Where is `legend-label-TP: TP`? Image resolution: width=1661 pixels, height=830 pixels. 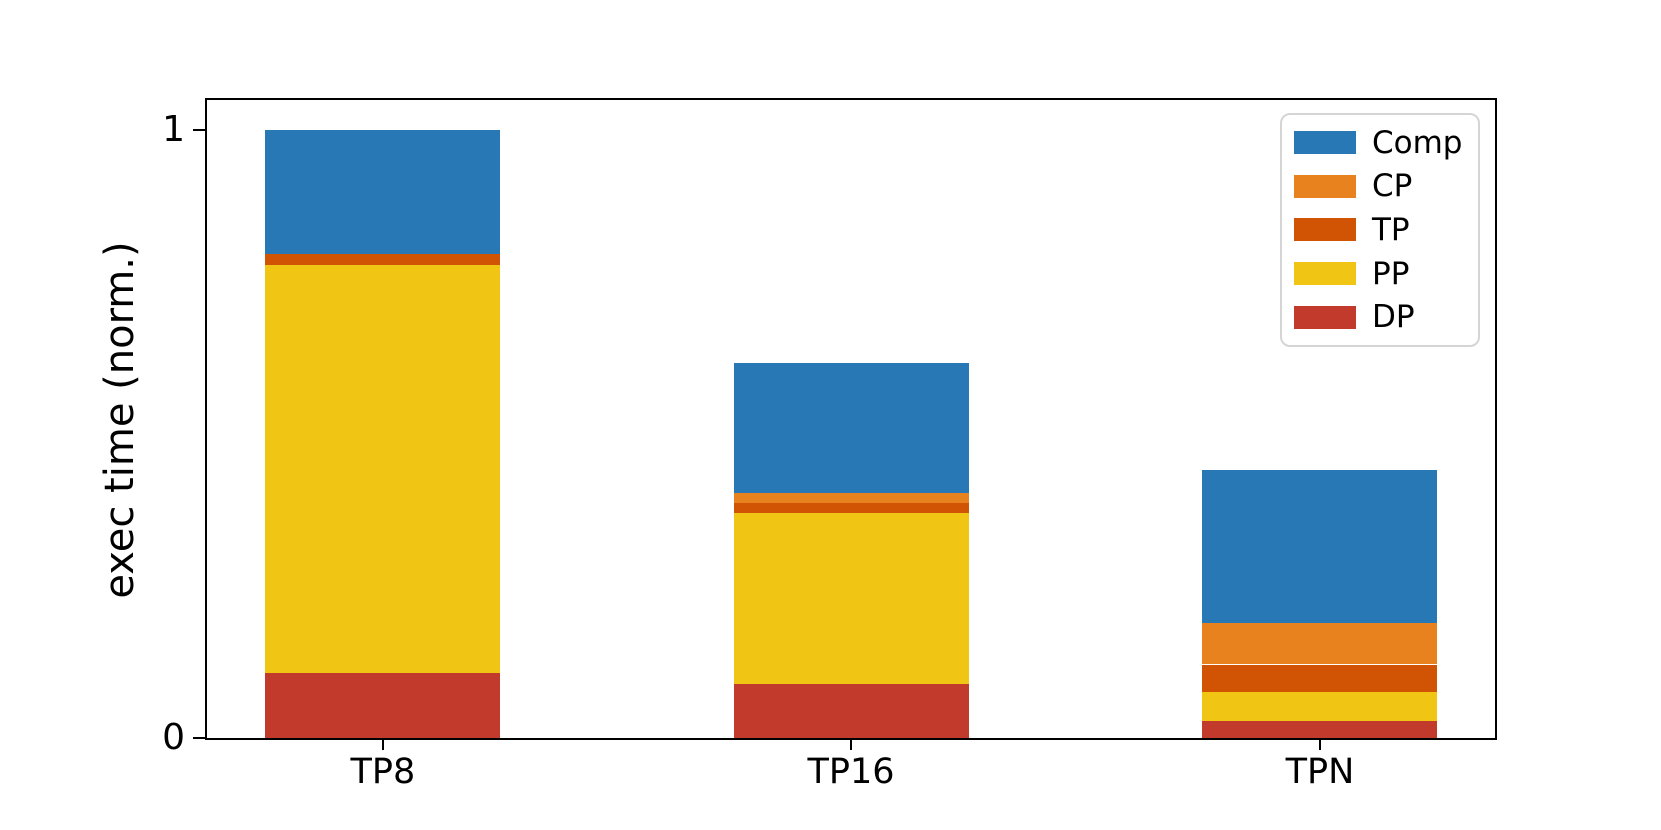 legend-label-TP: TP is located at coordinates (1391, 229).